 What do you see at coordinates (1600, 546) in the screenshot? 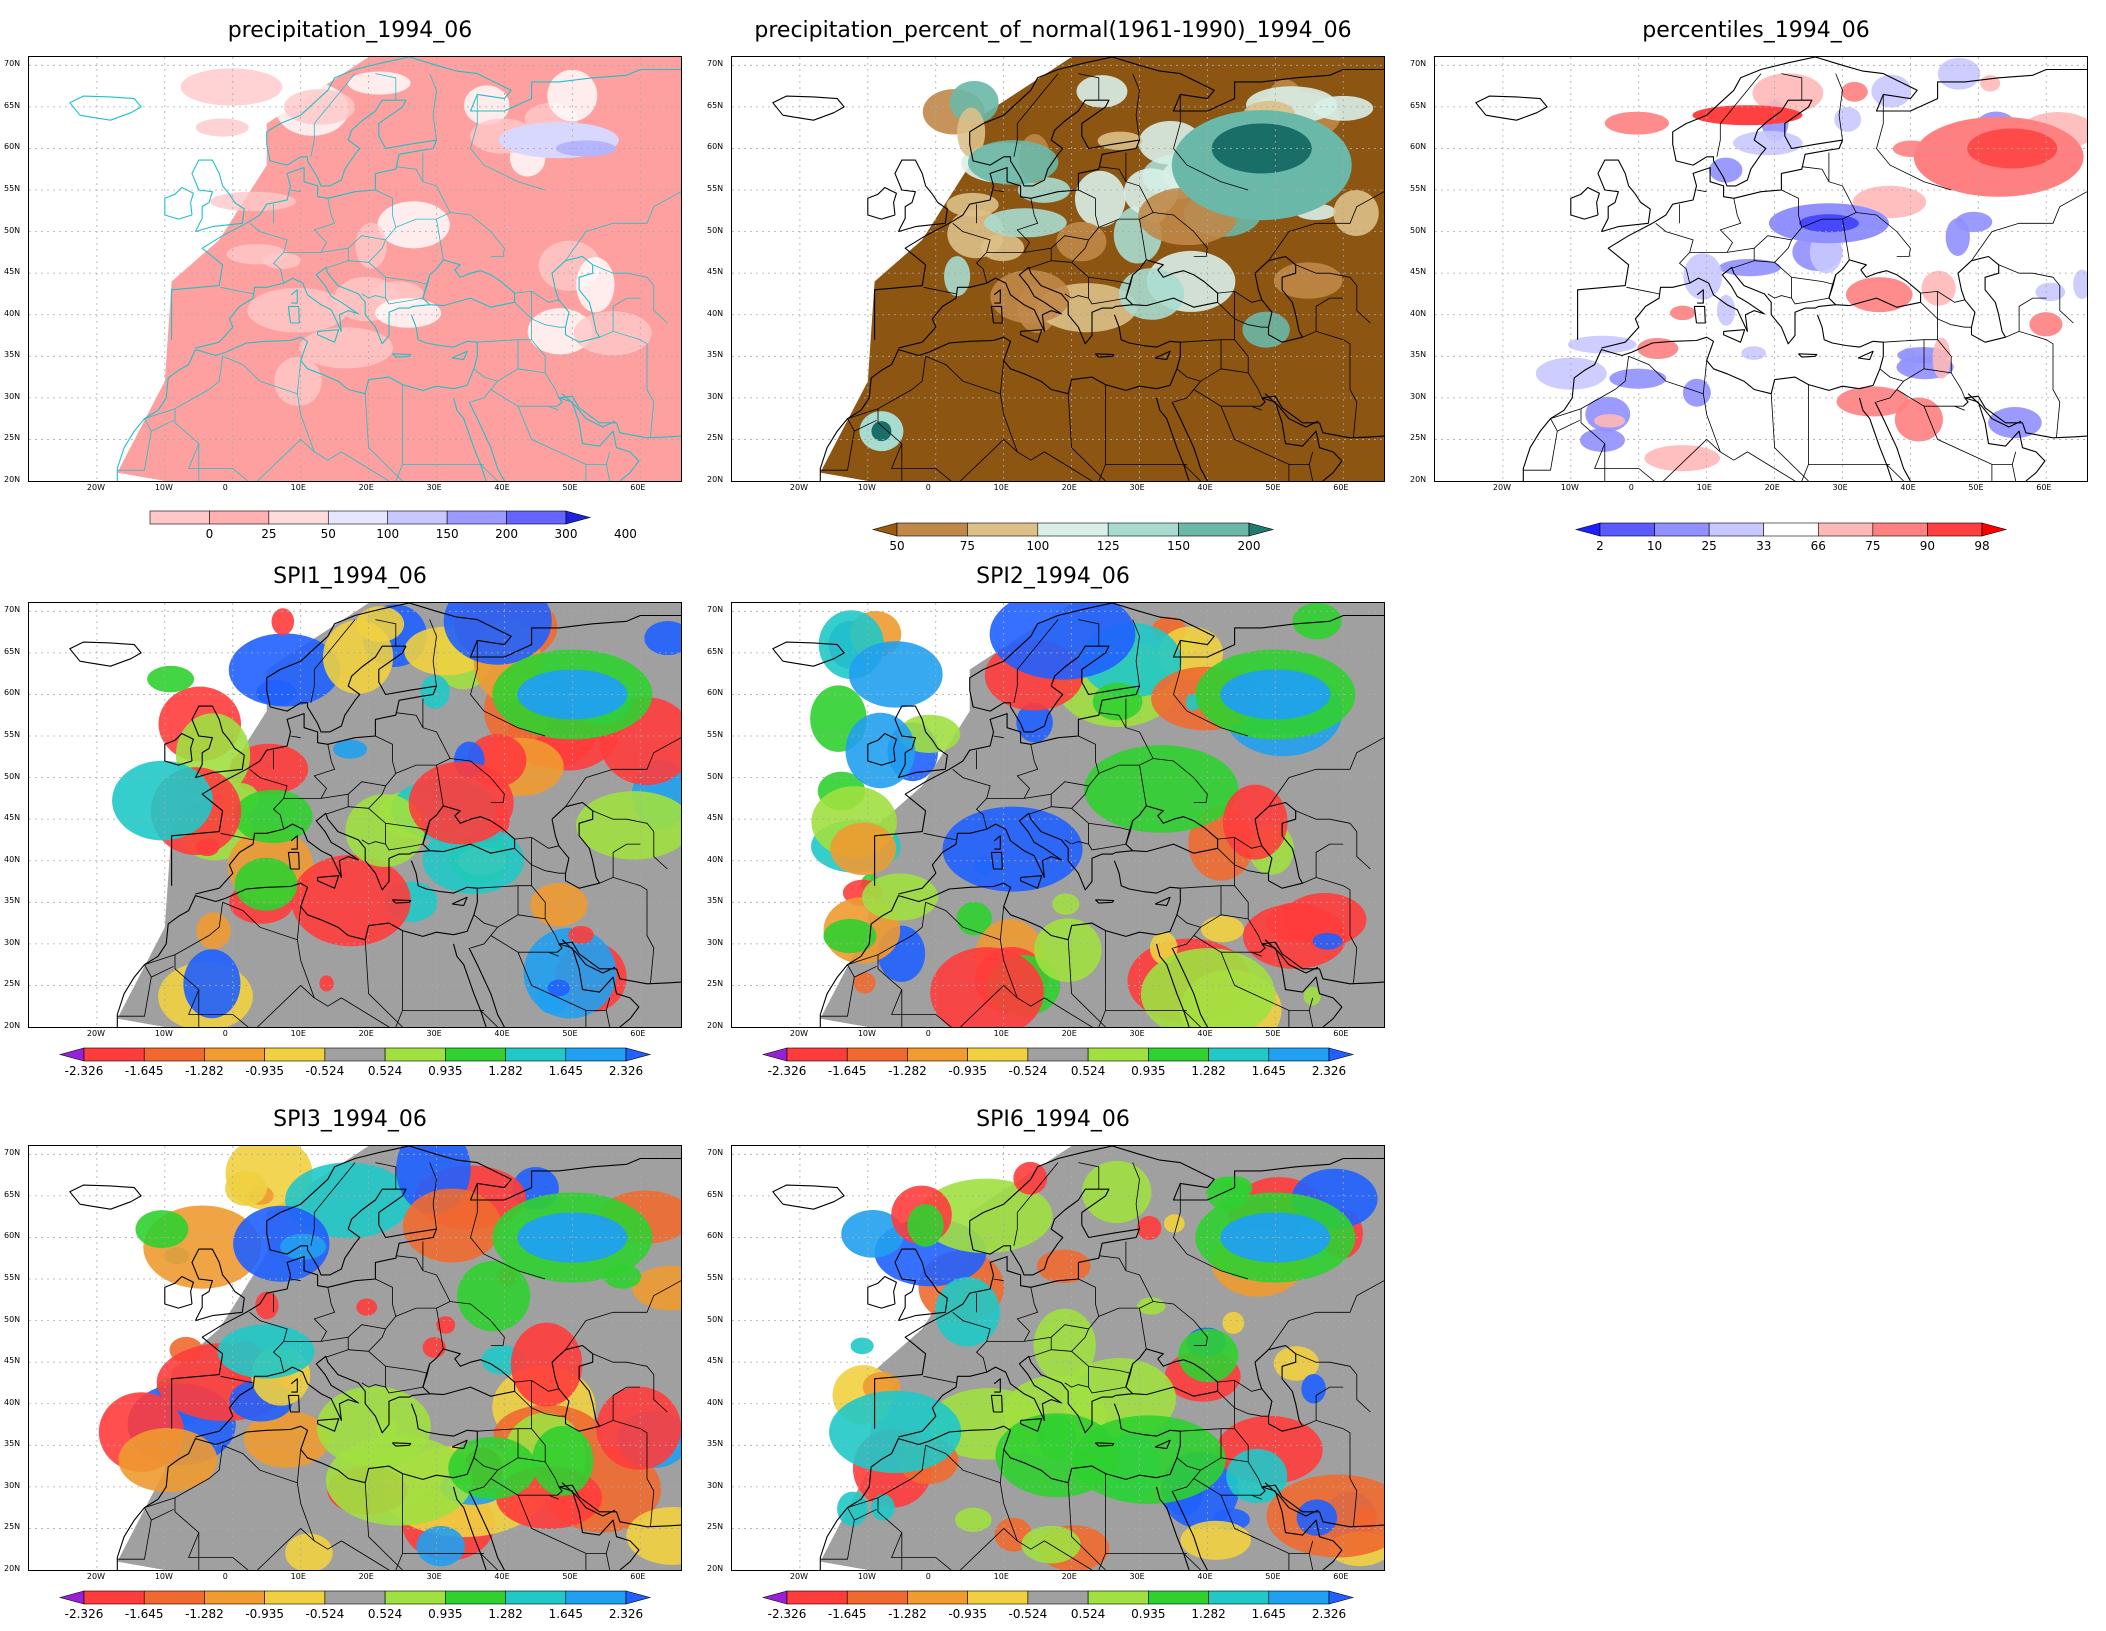
I see `colorbar-label: 2` at bounding box center [1600, 546].